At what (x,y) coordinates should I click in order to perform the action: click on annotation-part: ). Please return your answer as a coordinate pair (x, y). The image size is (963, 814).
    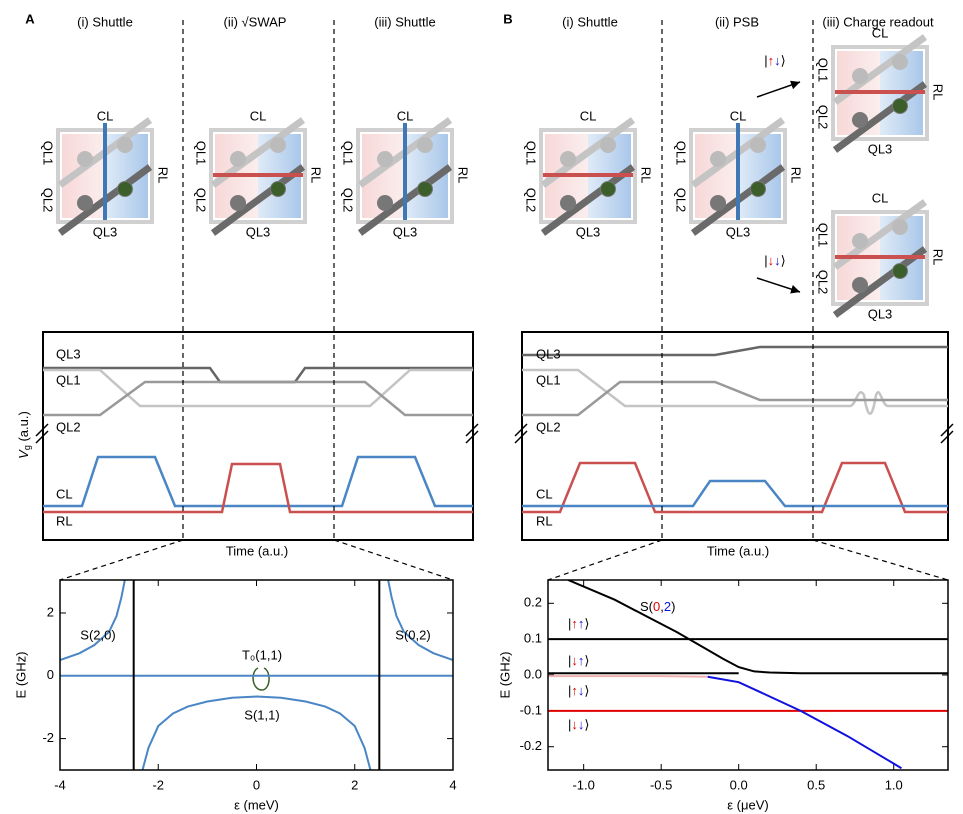
    Looking at the image, I should click on (673, 606).